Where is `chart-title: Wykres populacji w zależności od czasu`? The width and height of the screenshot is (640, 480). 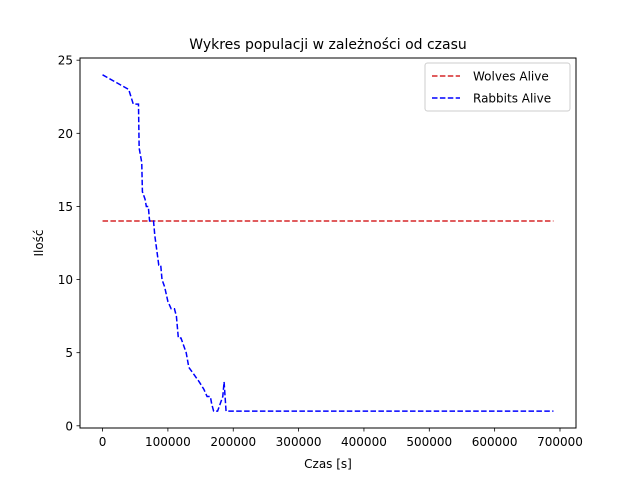 chart-title: Wykres populacji w zależności od czasu is located at coordinates (328, 45).